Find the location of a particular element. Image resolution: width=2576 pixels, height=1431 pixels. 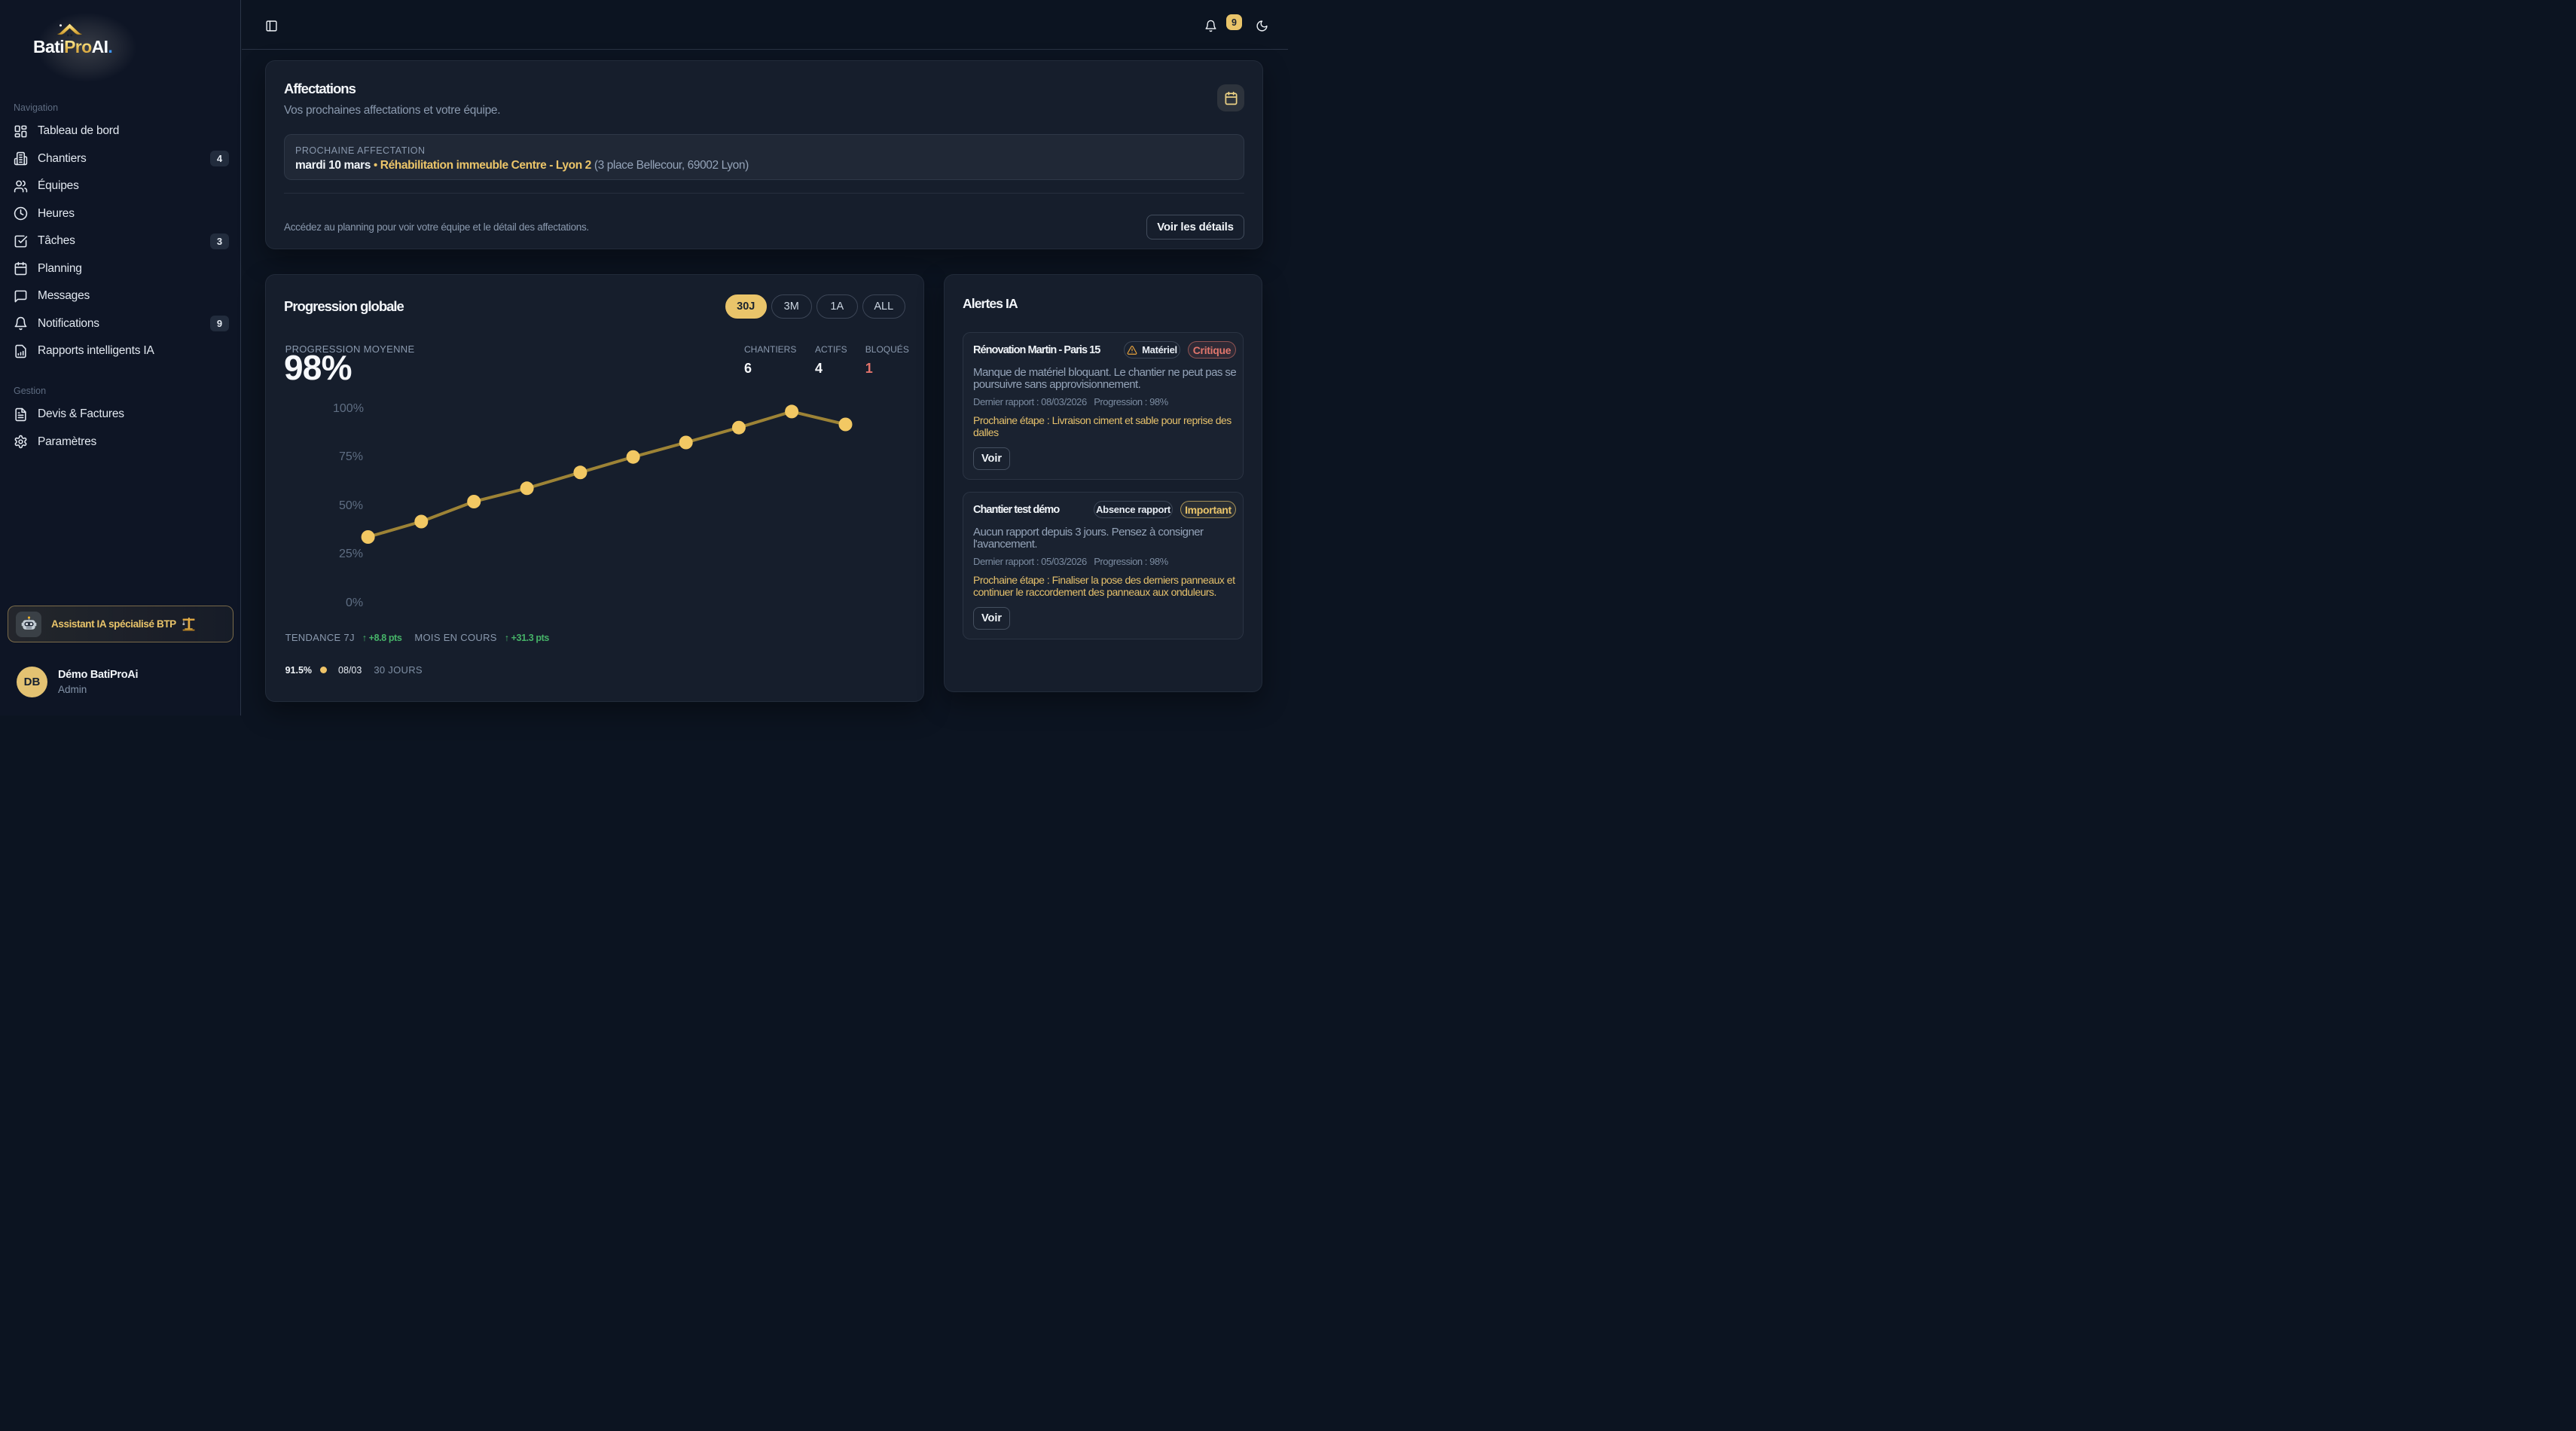

svg-text: 50% is located at coordinates (351, 505).